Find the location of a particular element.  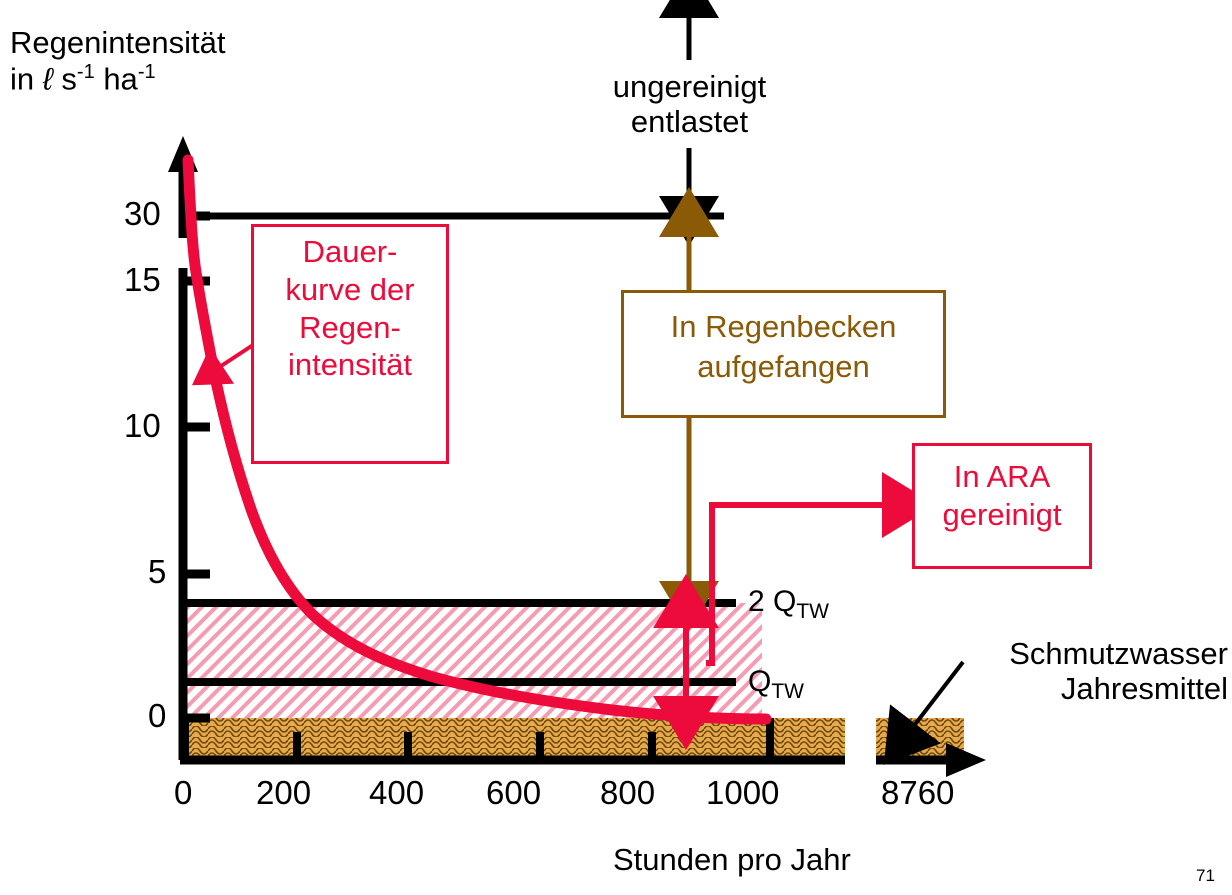

leader-dauerkurve is located at coordinates (223, 364).